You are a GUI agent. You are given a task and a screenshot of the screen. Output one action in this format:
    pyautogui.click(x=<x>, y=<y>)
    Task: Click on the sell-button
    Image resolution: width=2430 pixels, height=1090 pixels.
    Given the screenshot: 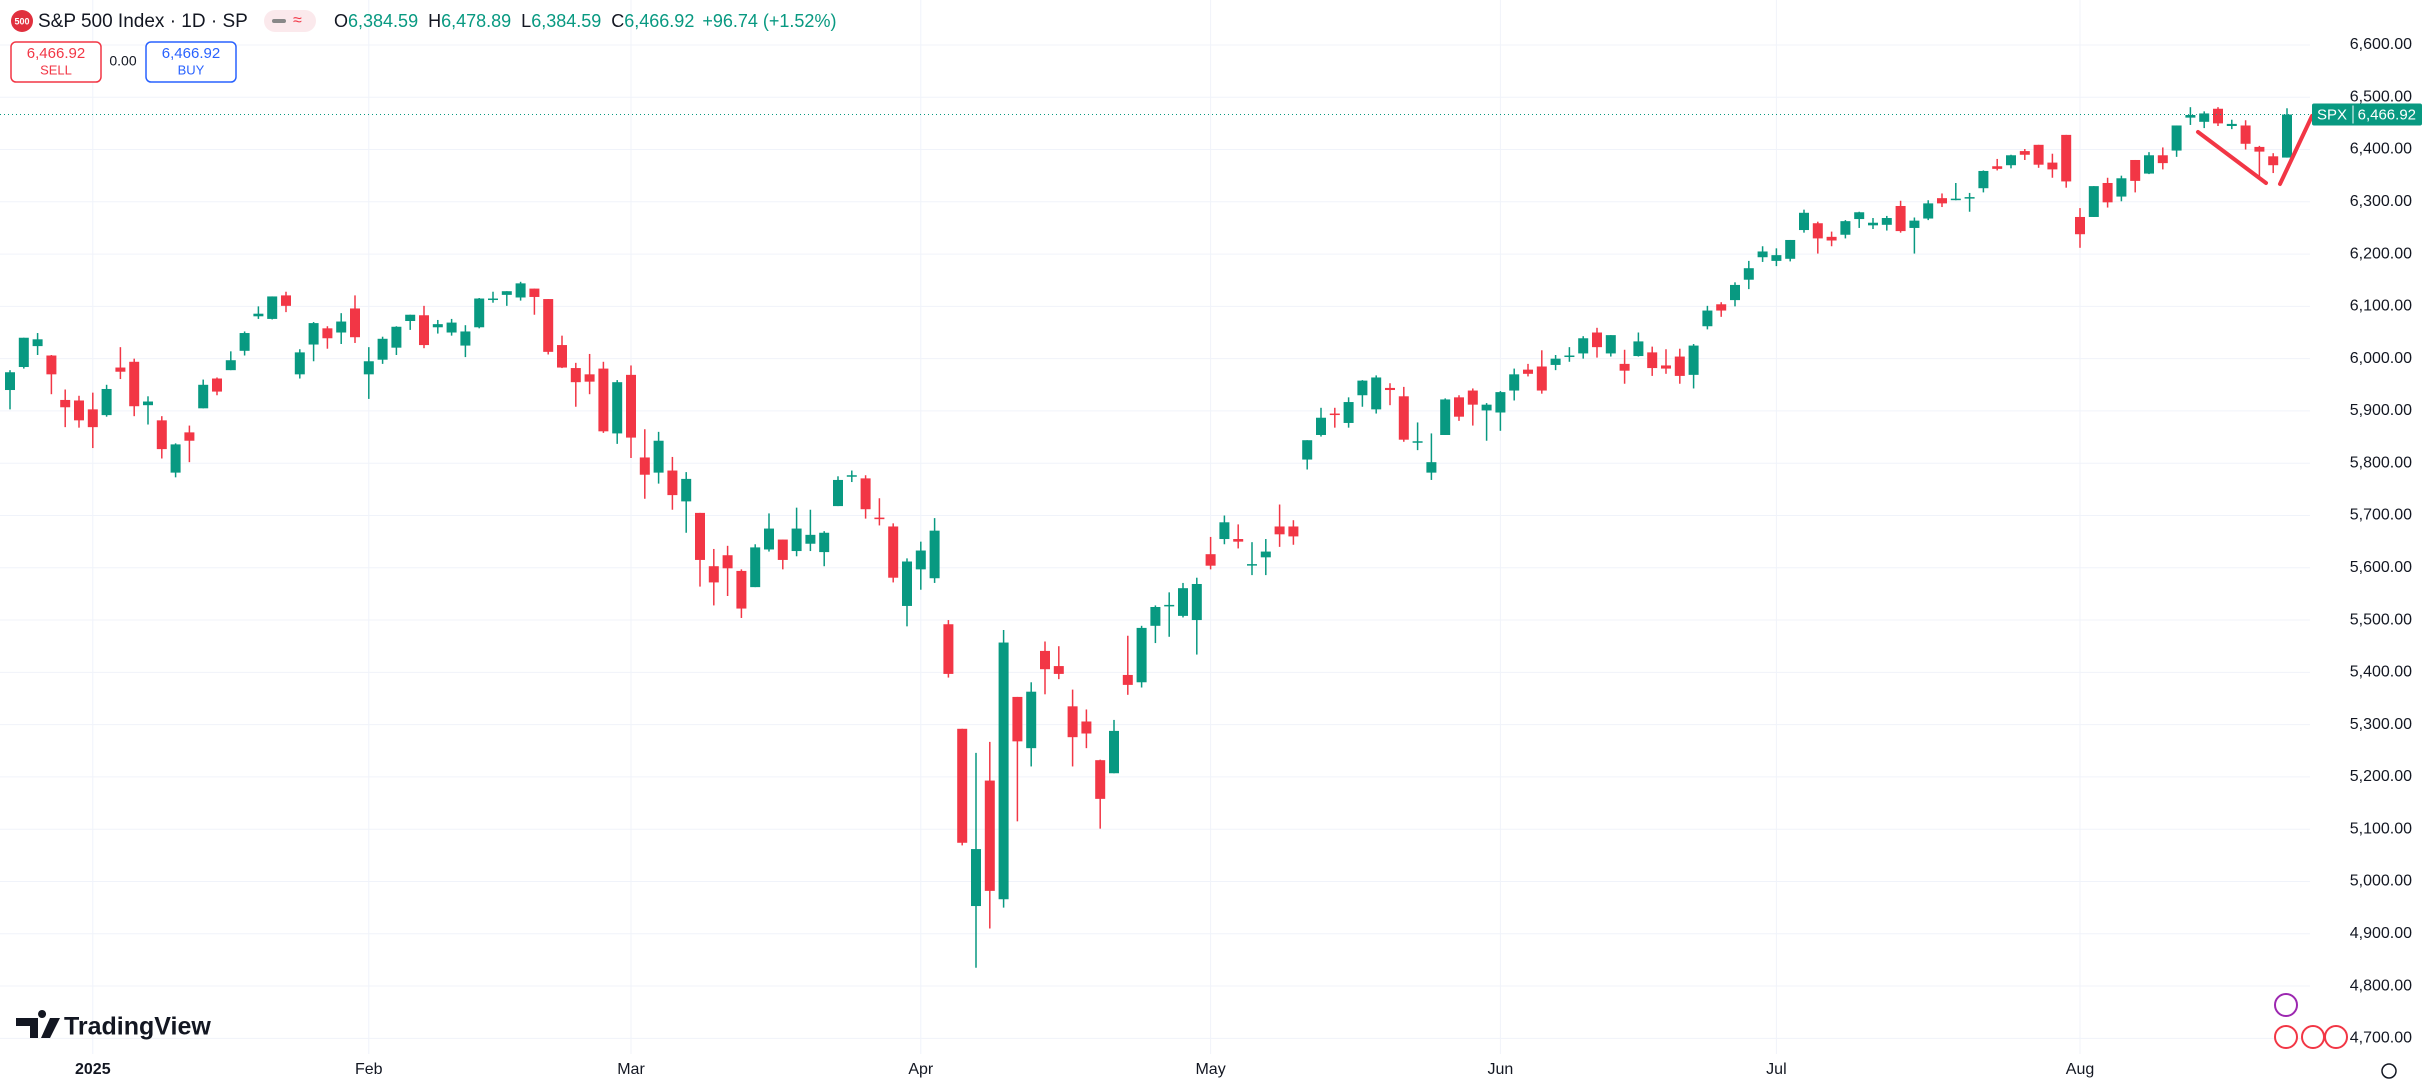 What is the action you would take?
    pyautogui.click(x=56, y=62)
    